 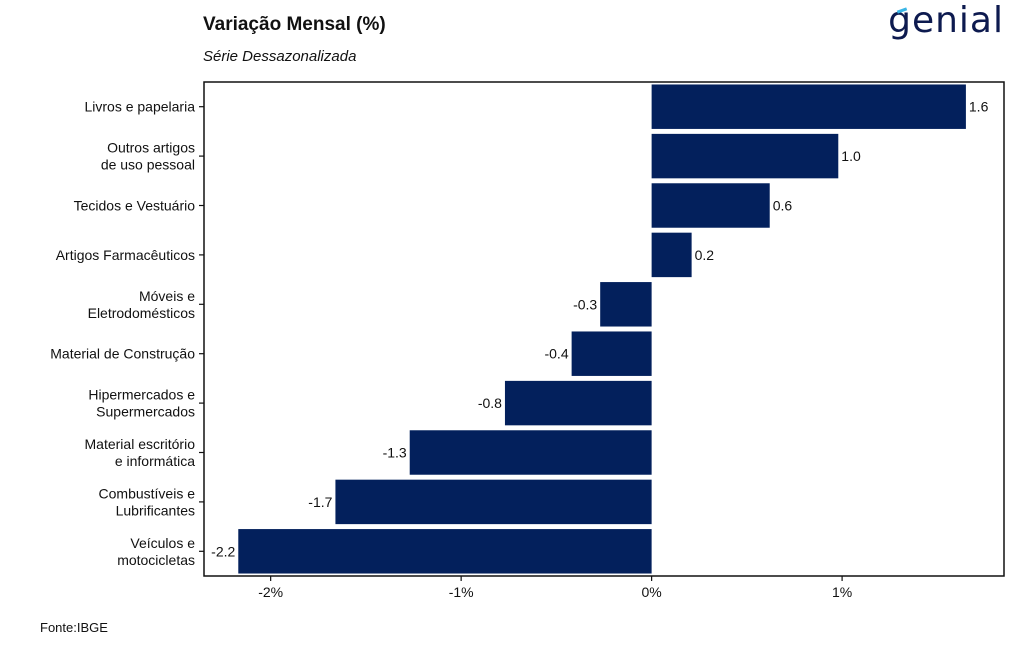 What do you see at coordinates (122, 354) in the screenshot?
I see `category-label: Material de Construção` at bounding box center [122, 354].